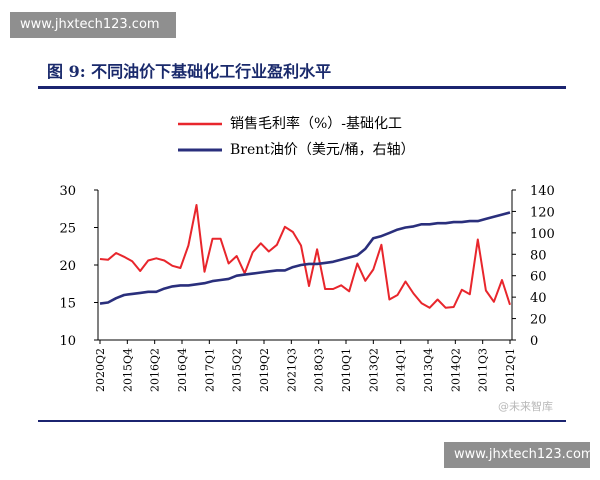  Describe the element at coordinates (127, 370) in the screenshot. I see `x-tick-label: 2015Q4` at that location.